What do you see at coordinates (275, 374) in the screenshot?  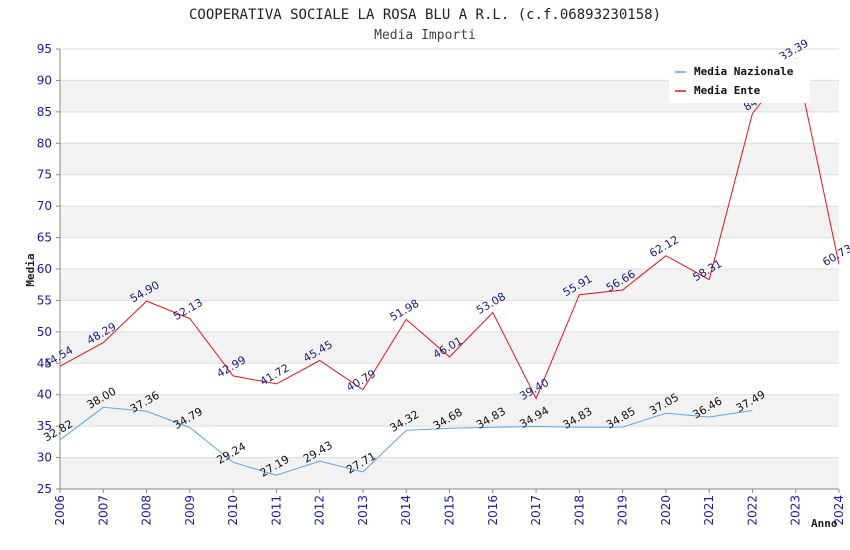 I see `data-label: 41.72` at bounding box center [275, 374].